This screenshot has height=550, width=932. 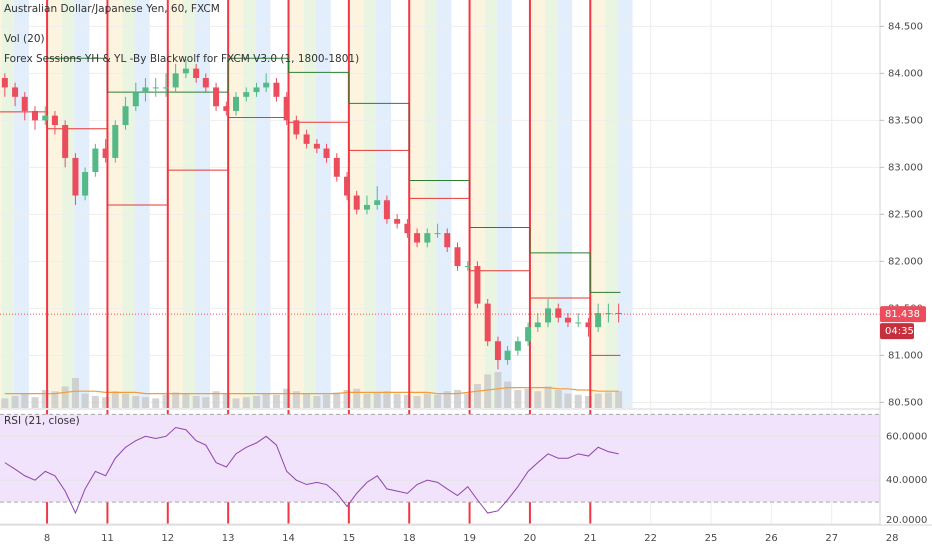 What do you see at coordinates (906, 480) in the screenshot?
I see `rsi-tick-label: 40.0000` at bounding box center [906, 480].